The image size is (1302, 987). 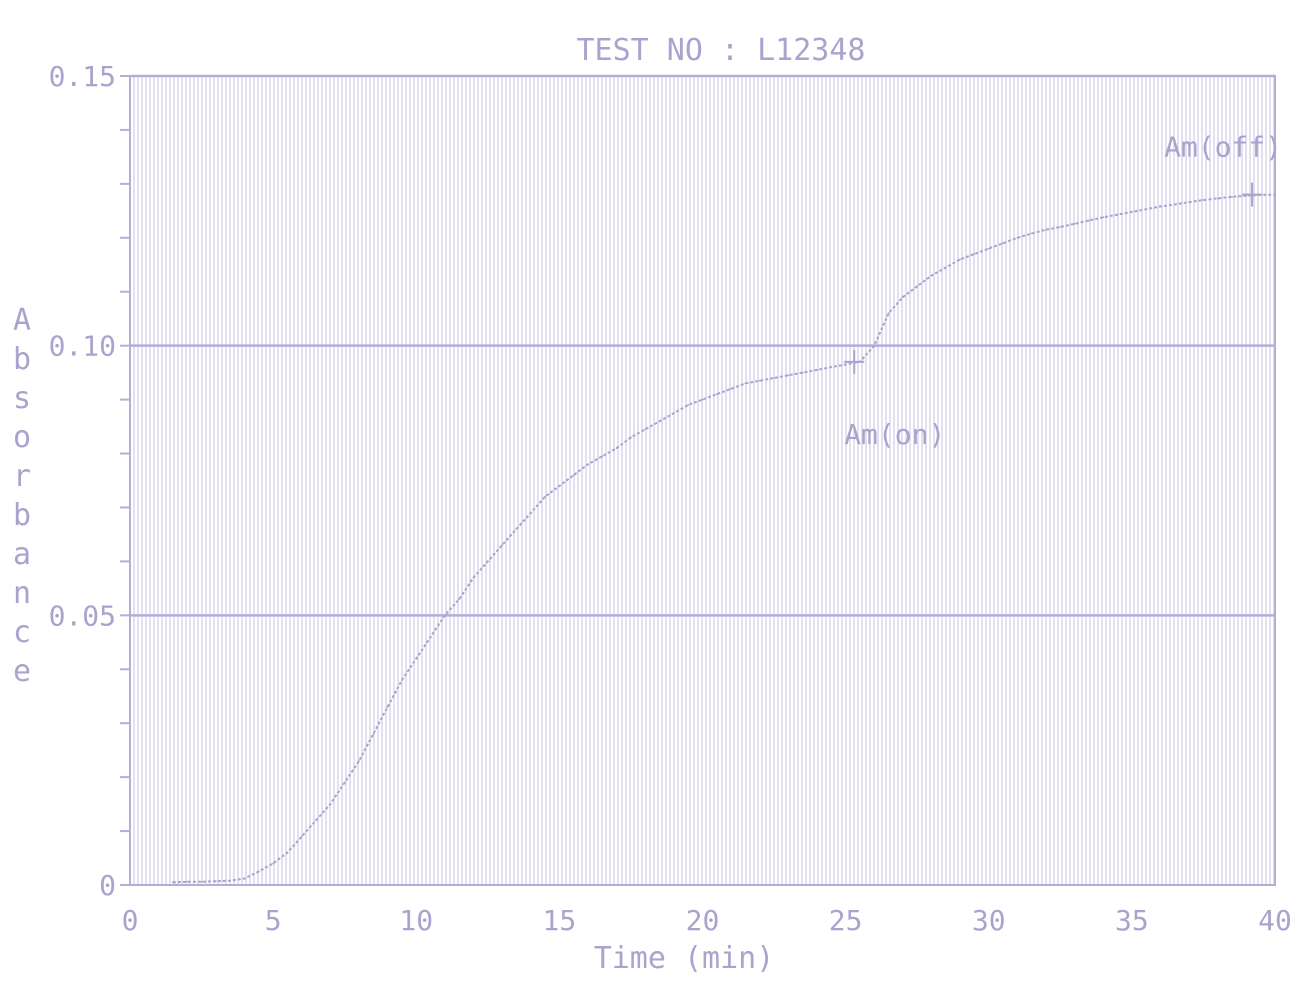 I want to click on x-tick-label-5: 25, so click(x=846, y=920).